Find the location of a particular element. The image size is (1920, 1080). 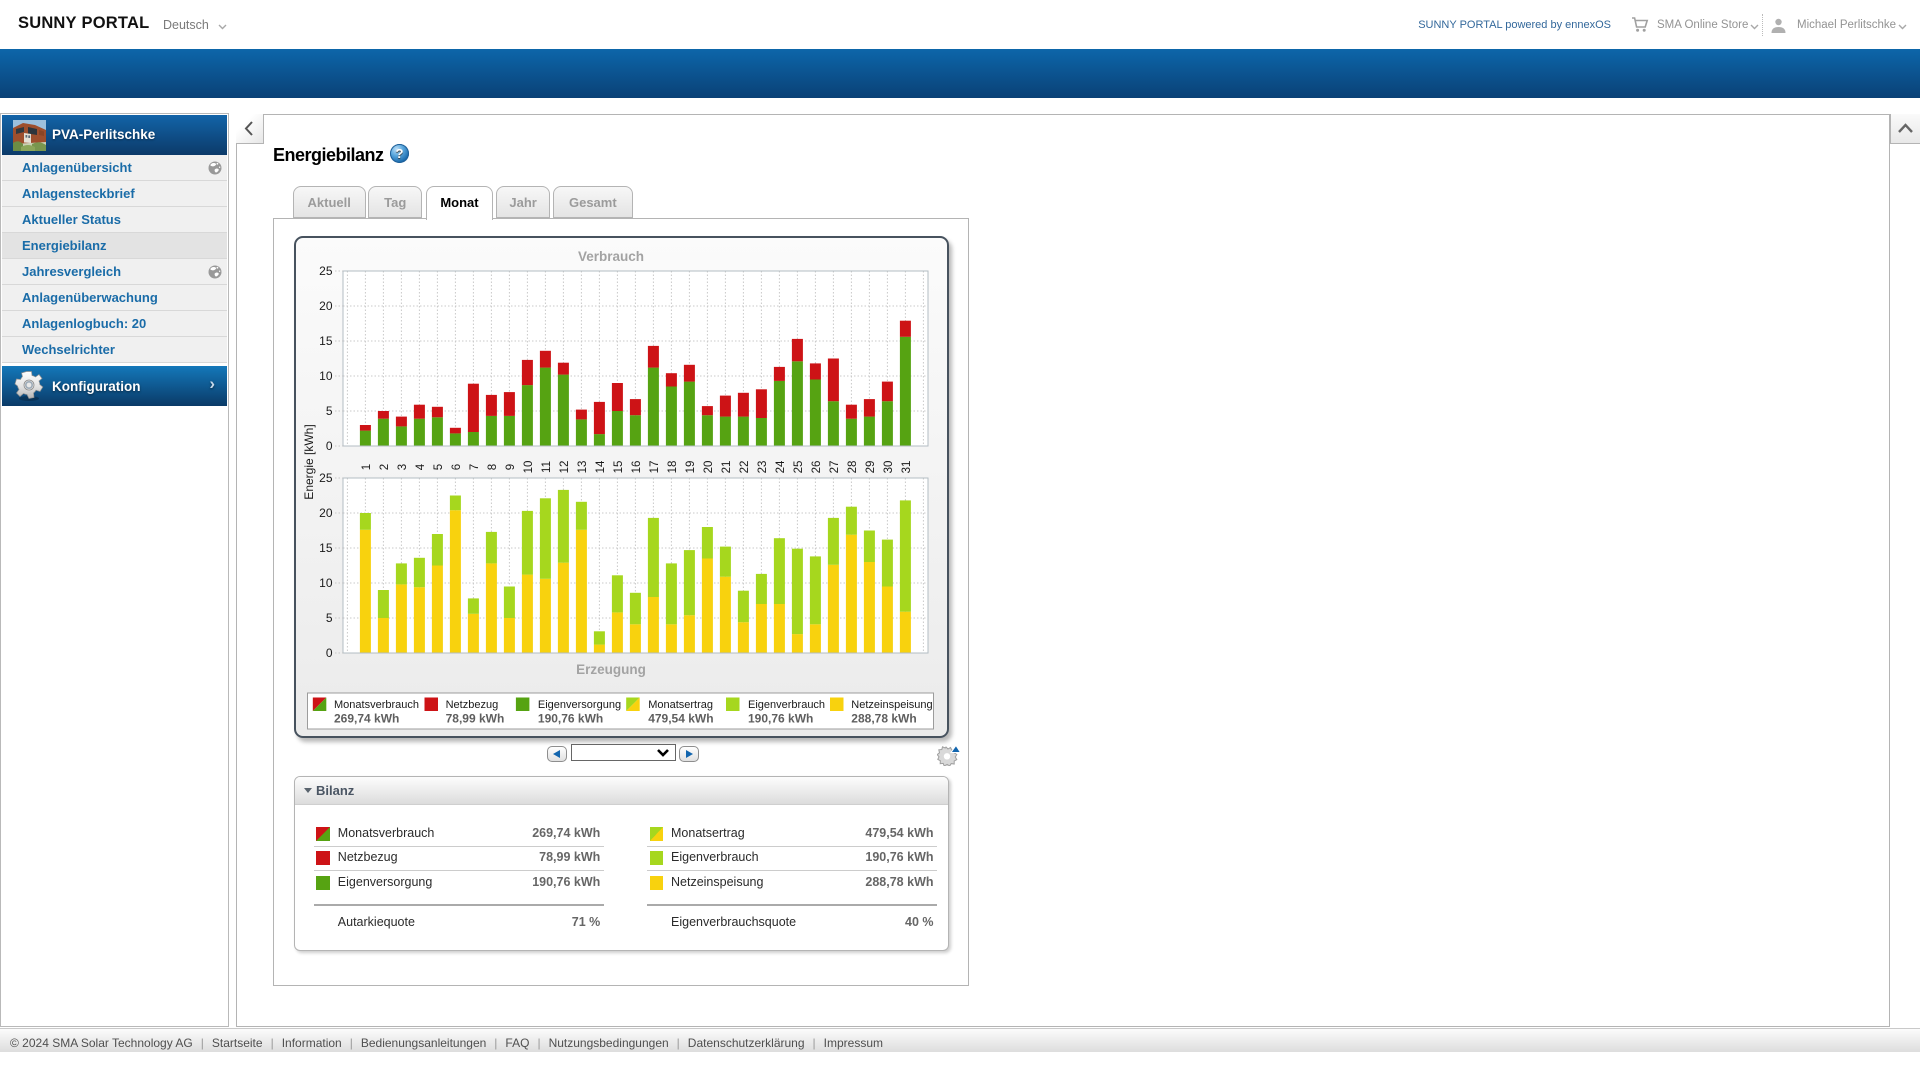

svg-text: 17 is located at coordinates (655, 467).